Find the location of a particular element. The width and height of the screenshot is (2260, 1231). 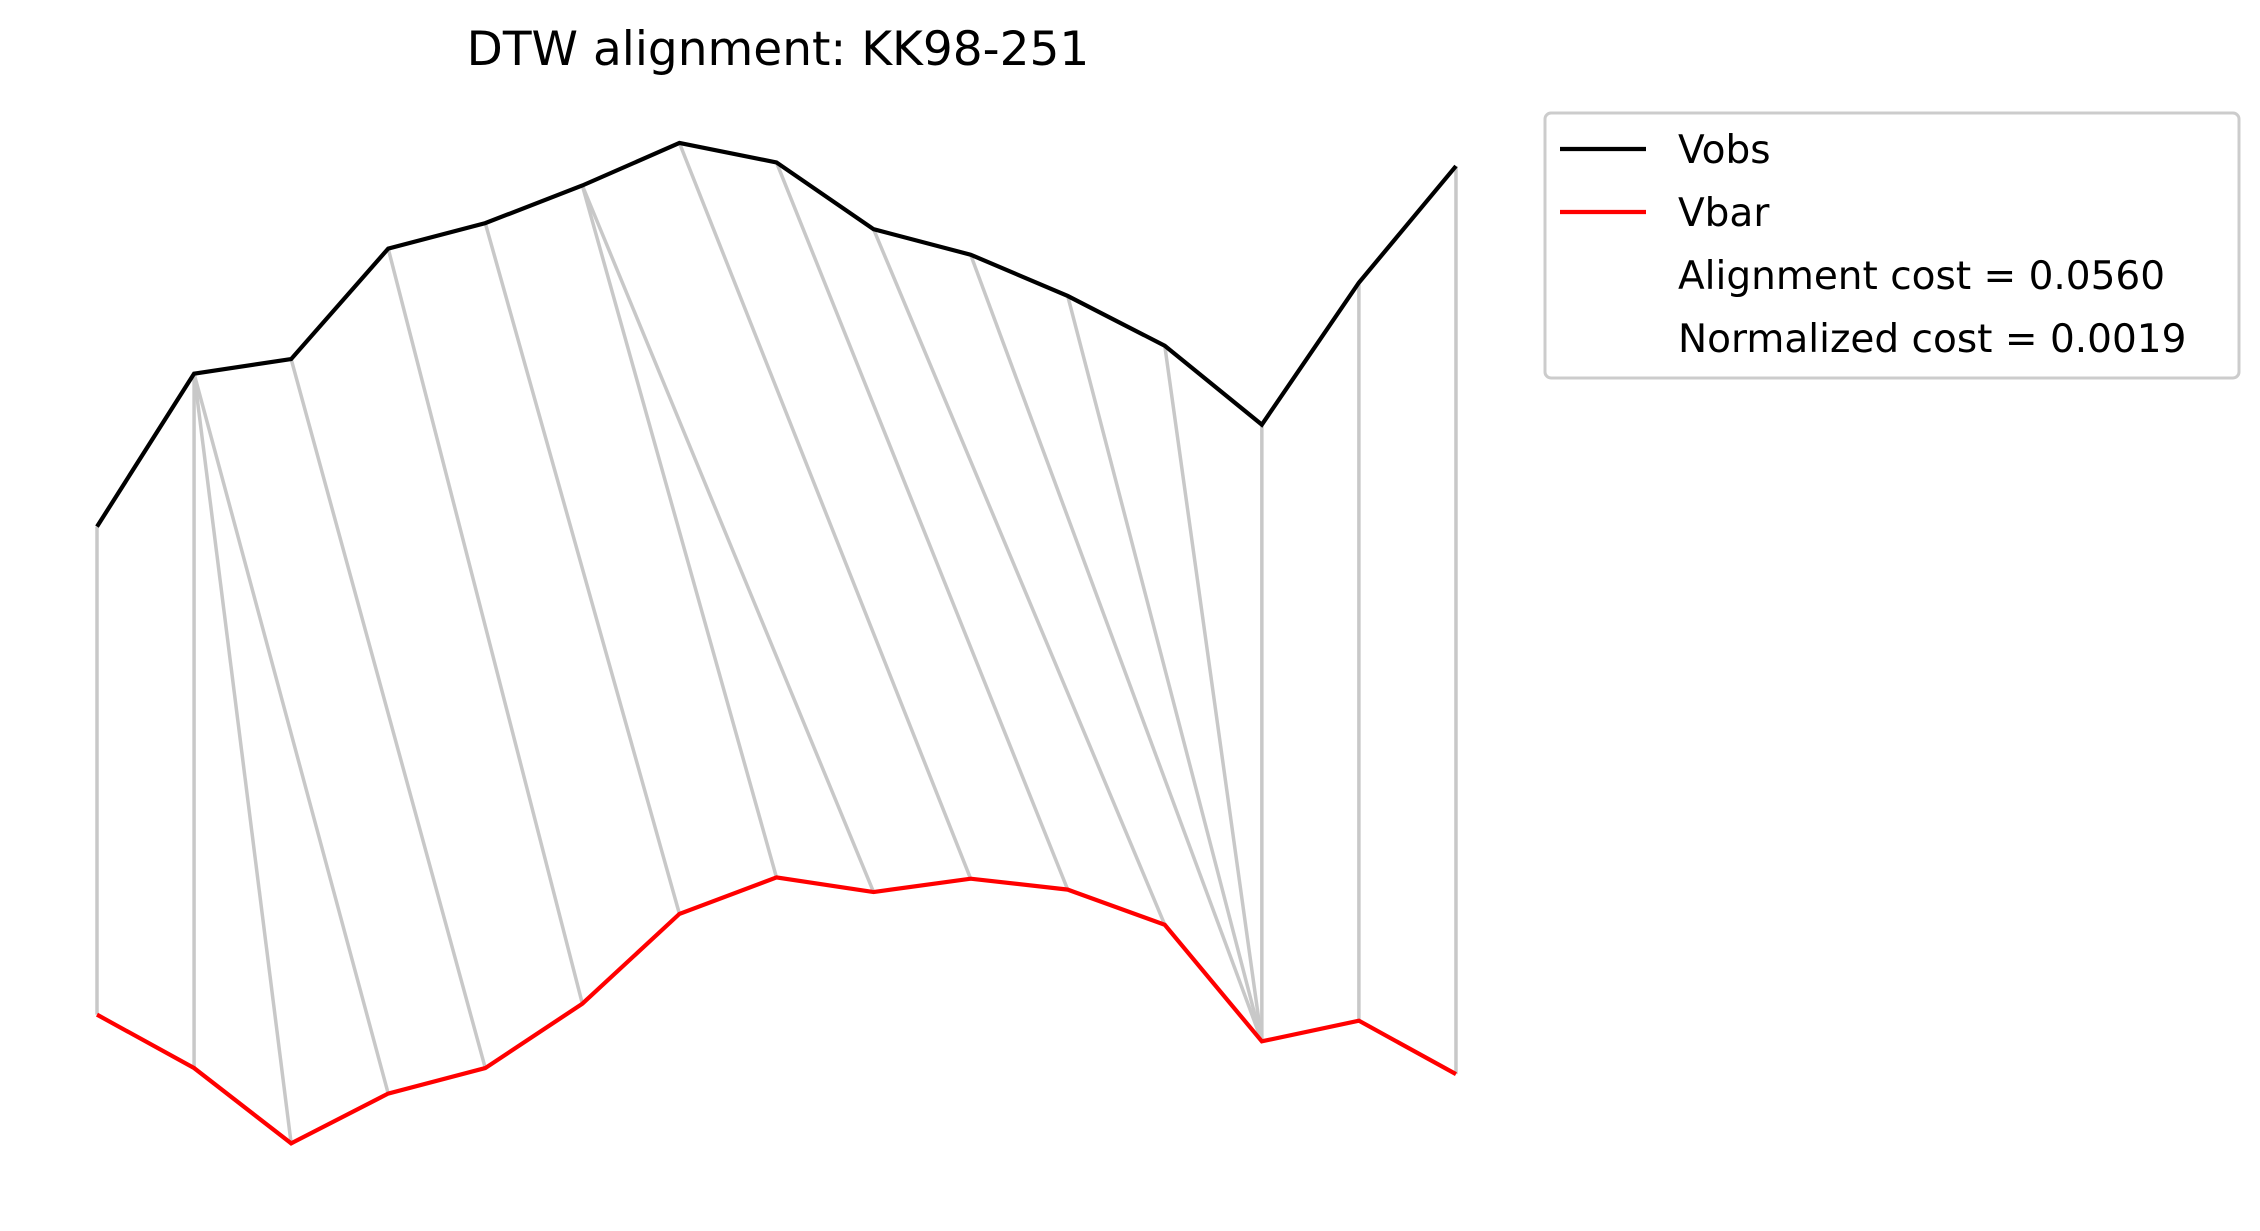

legend-label-1: Vbar is located at coordinates (1724, 213).